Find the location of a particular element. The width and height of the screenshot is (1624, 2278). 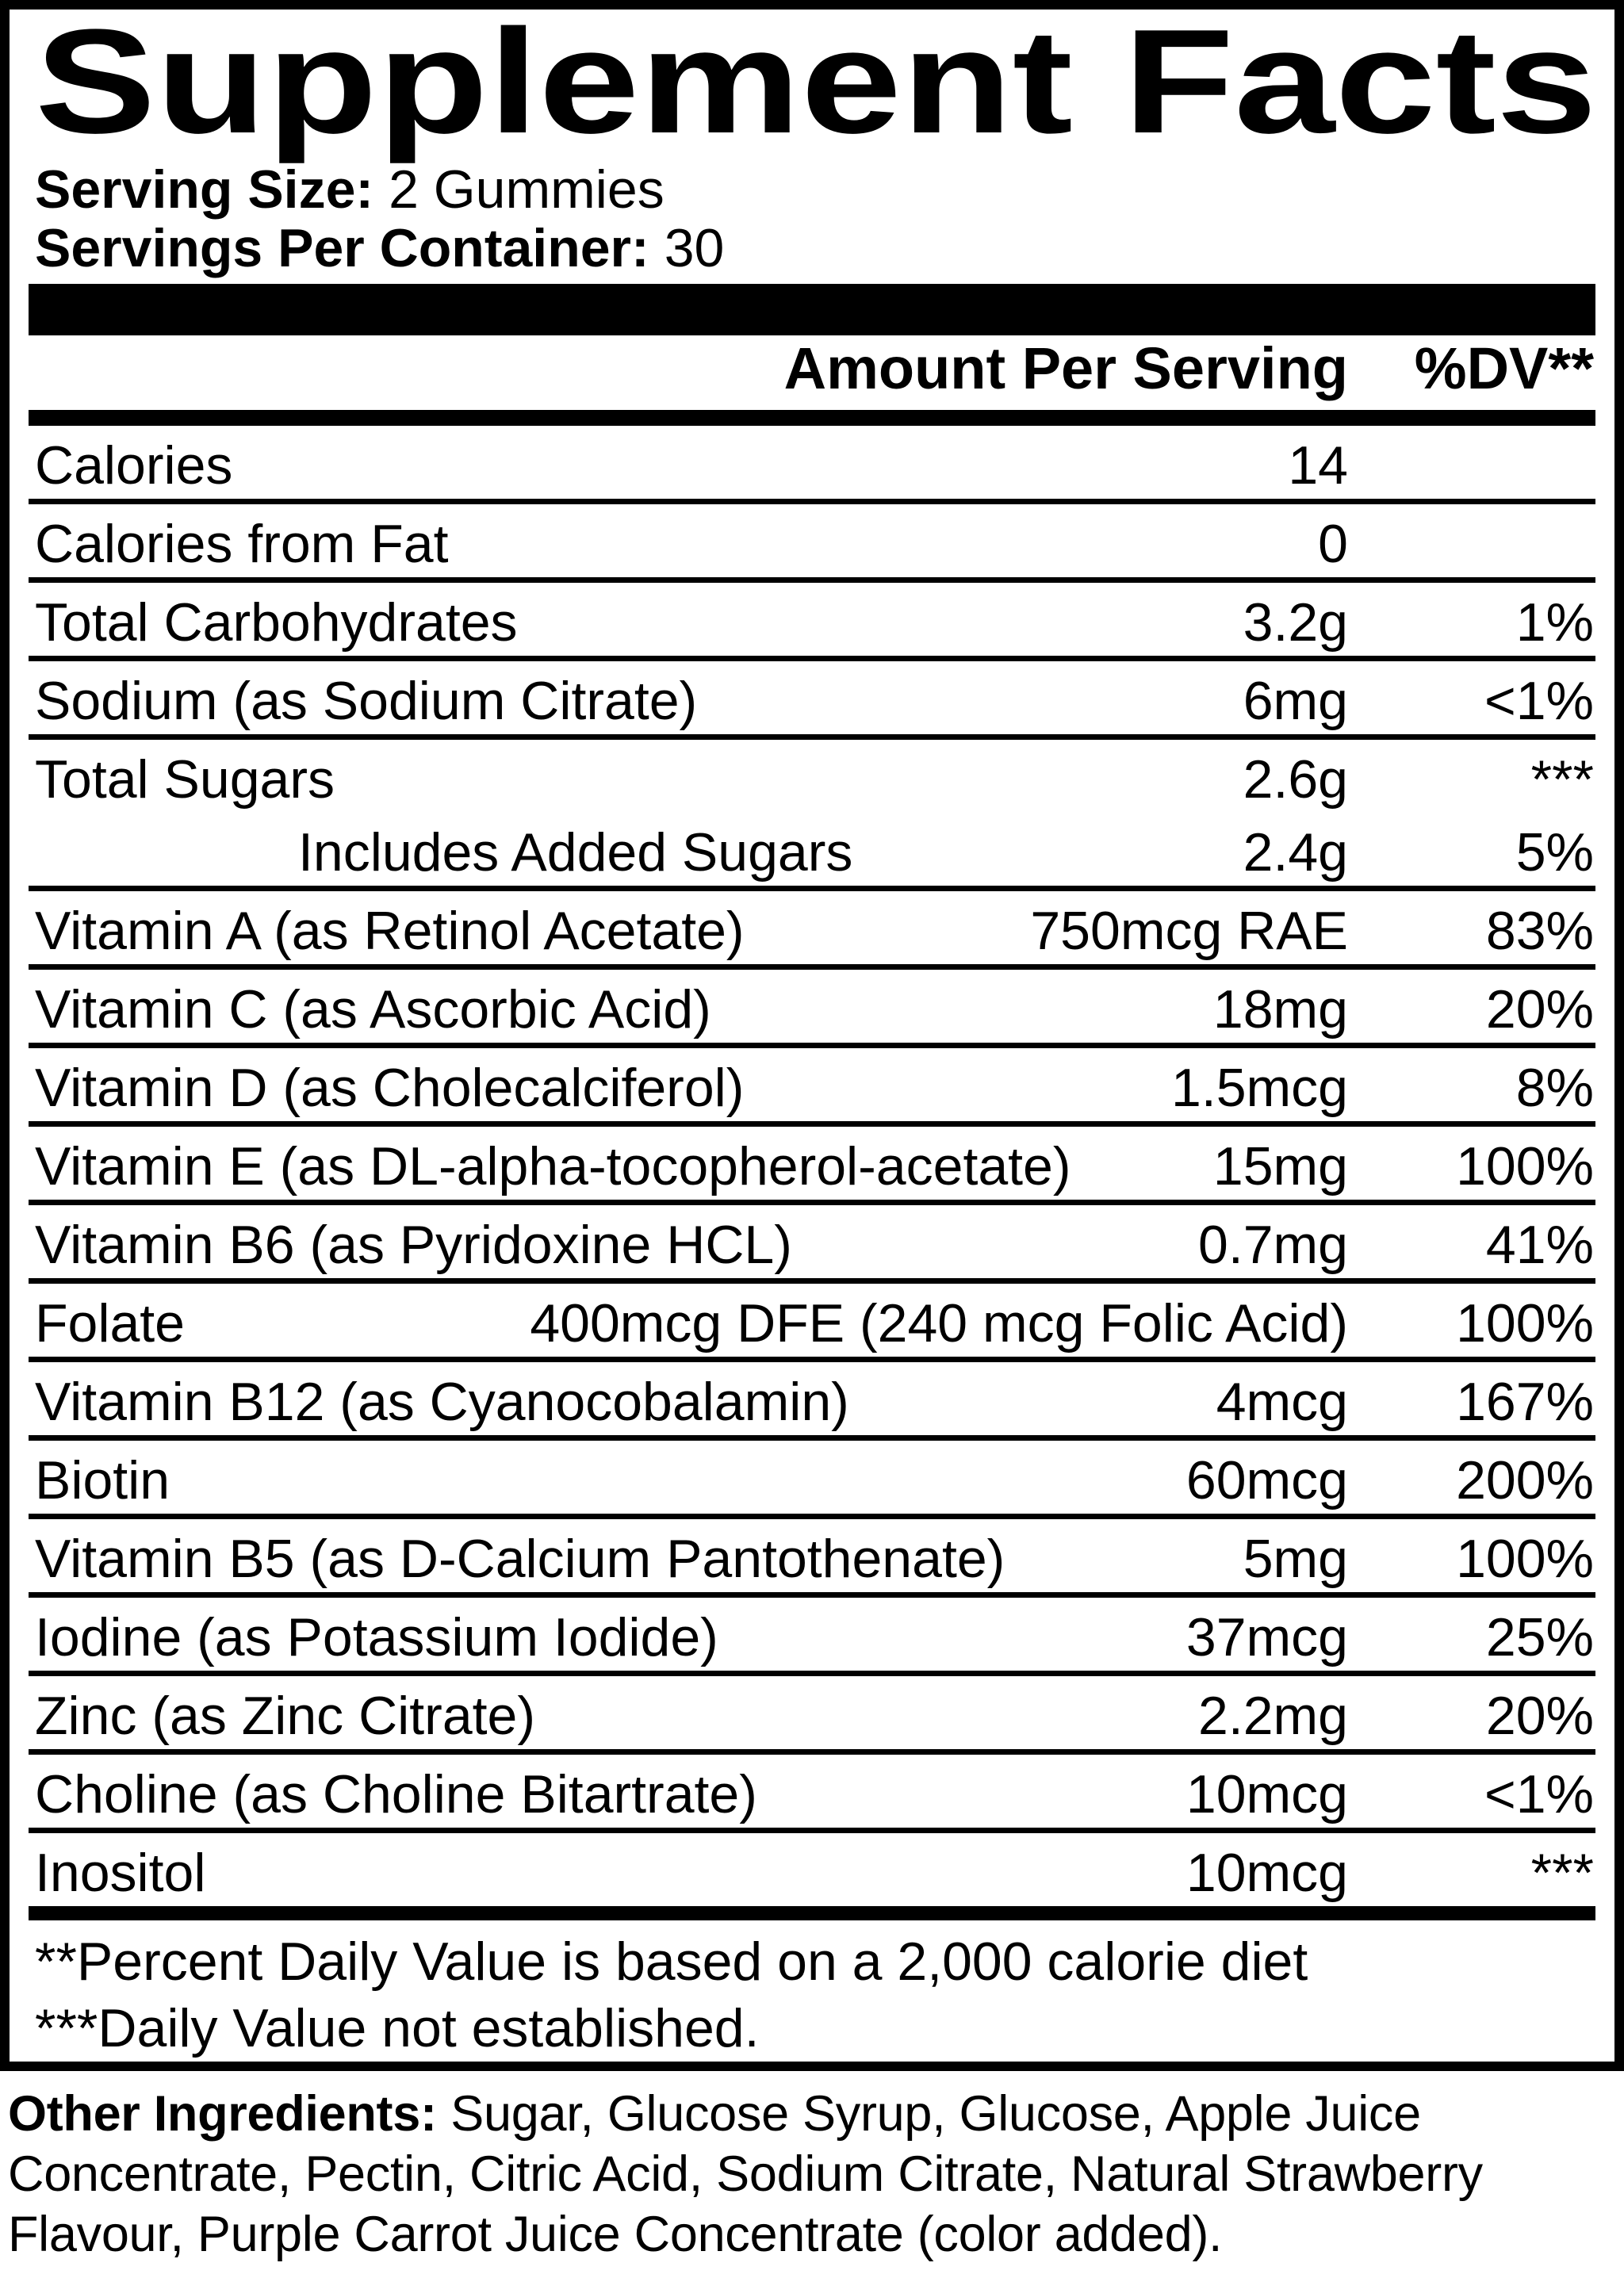

page-title-wrap: Supplement Facts is located at coordinates (816, 82).